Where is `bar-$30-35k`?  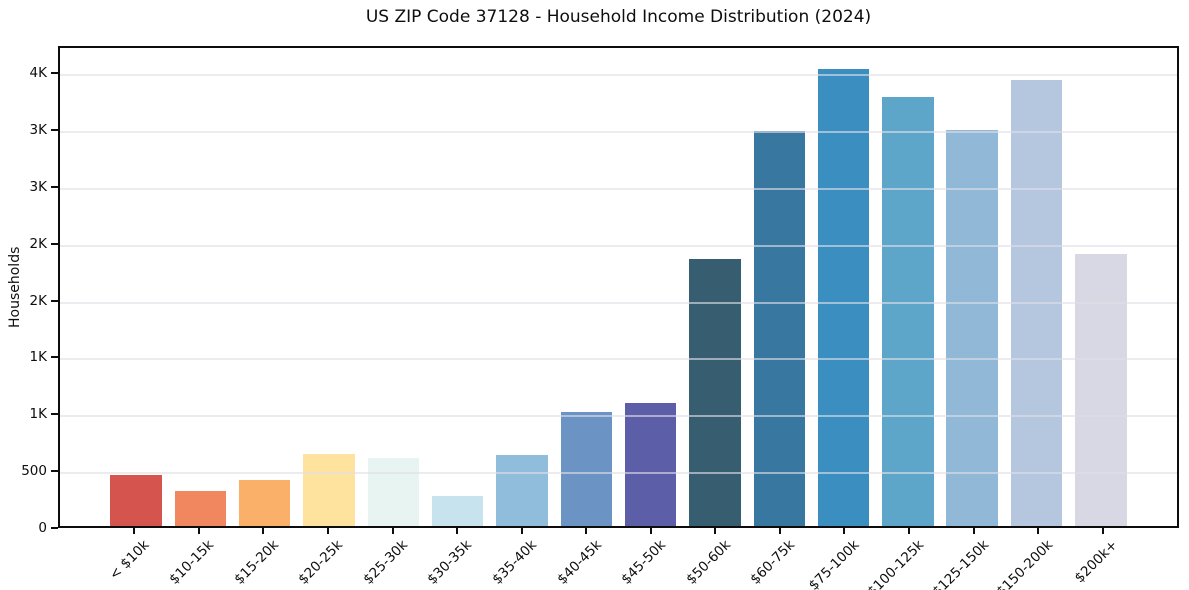
bar-$30-35k is located at coordinates (457, 510).